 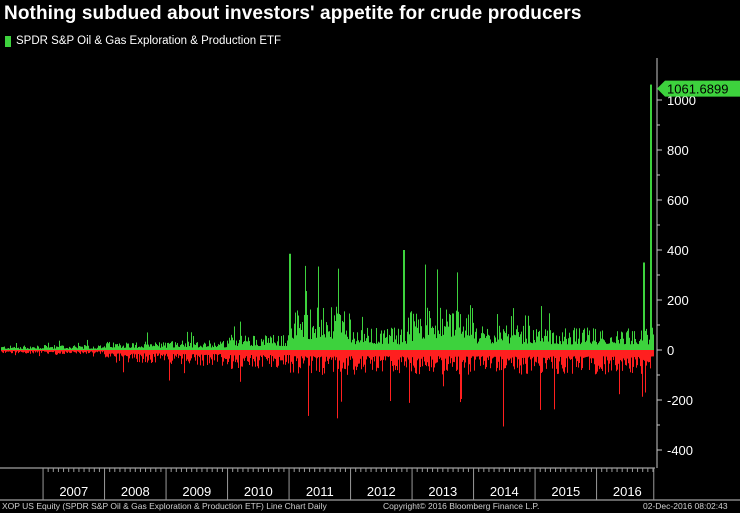 What do you see at coordinates (685, 506) in the screenshot?
I see `footer-timestamp: 02-Dec-2016 08:02:43` at bounding box center [685, 506].